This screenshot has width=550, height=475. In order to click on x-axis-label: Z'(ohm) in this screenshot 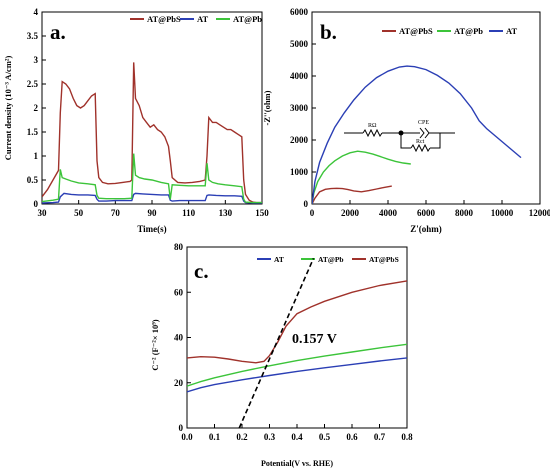, I will do `click(426, 229)`.